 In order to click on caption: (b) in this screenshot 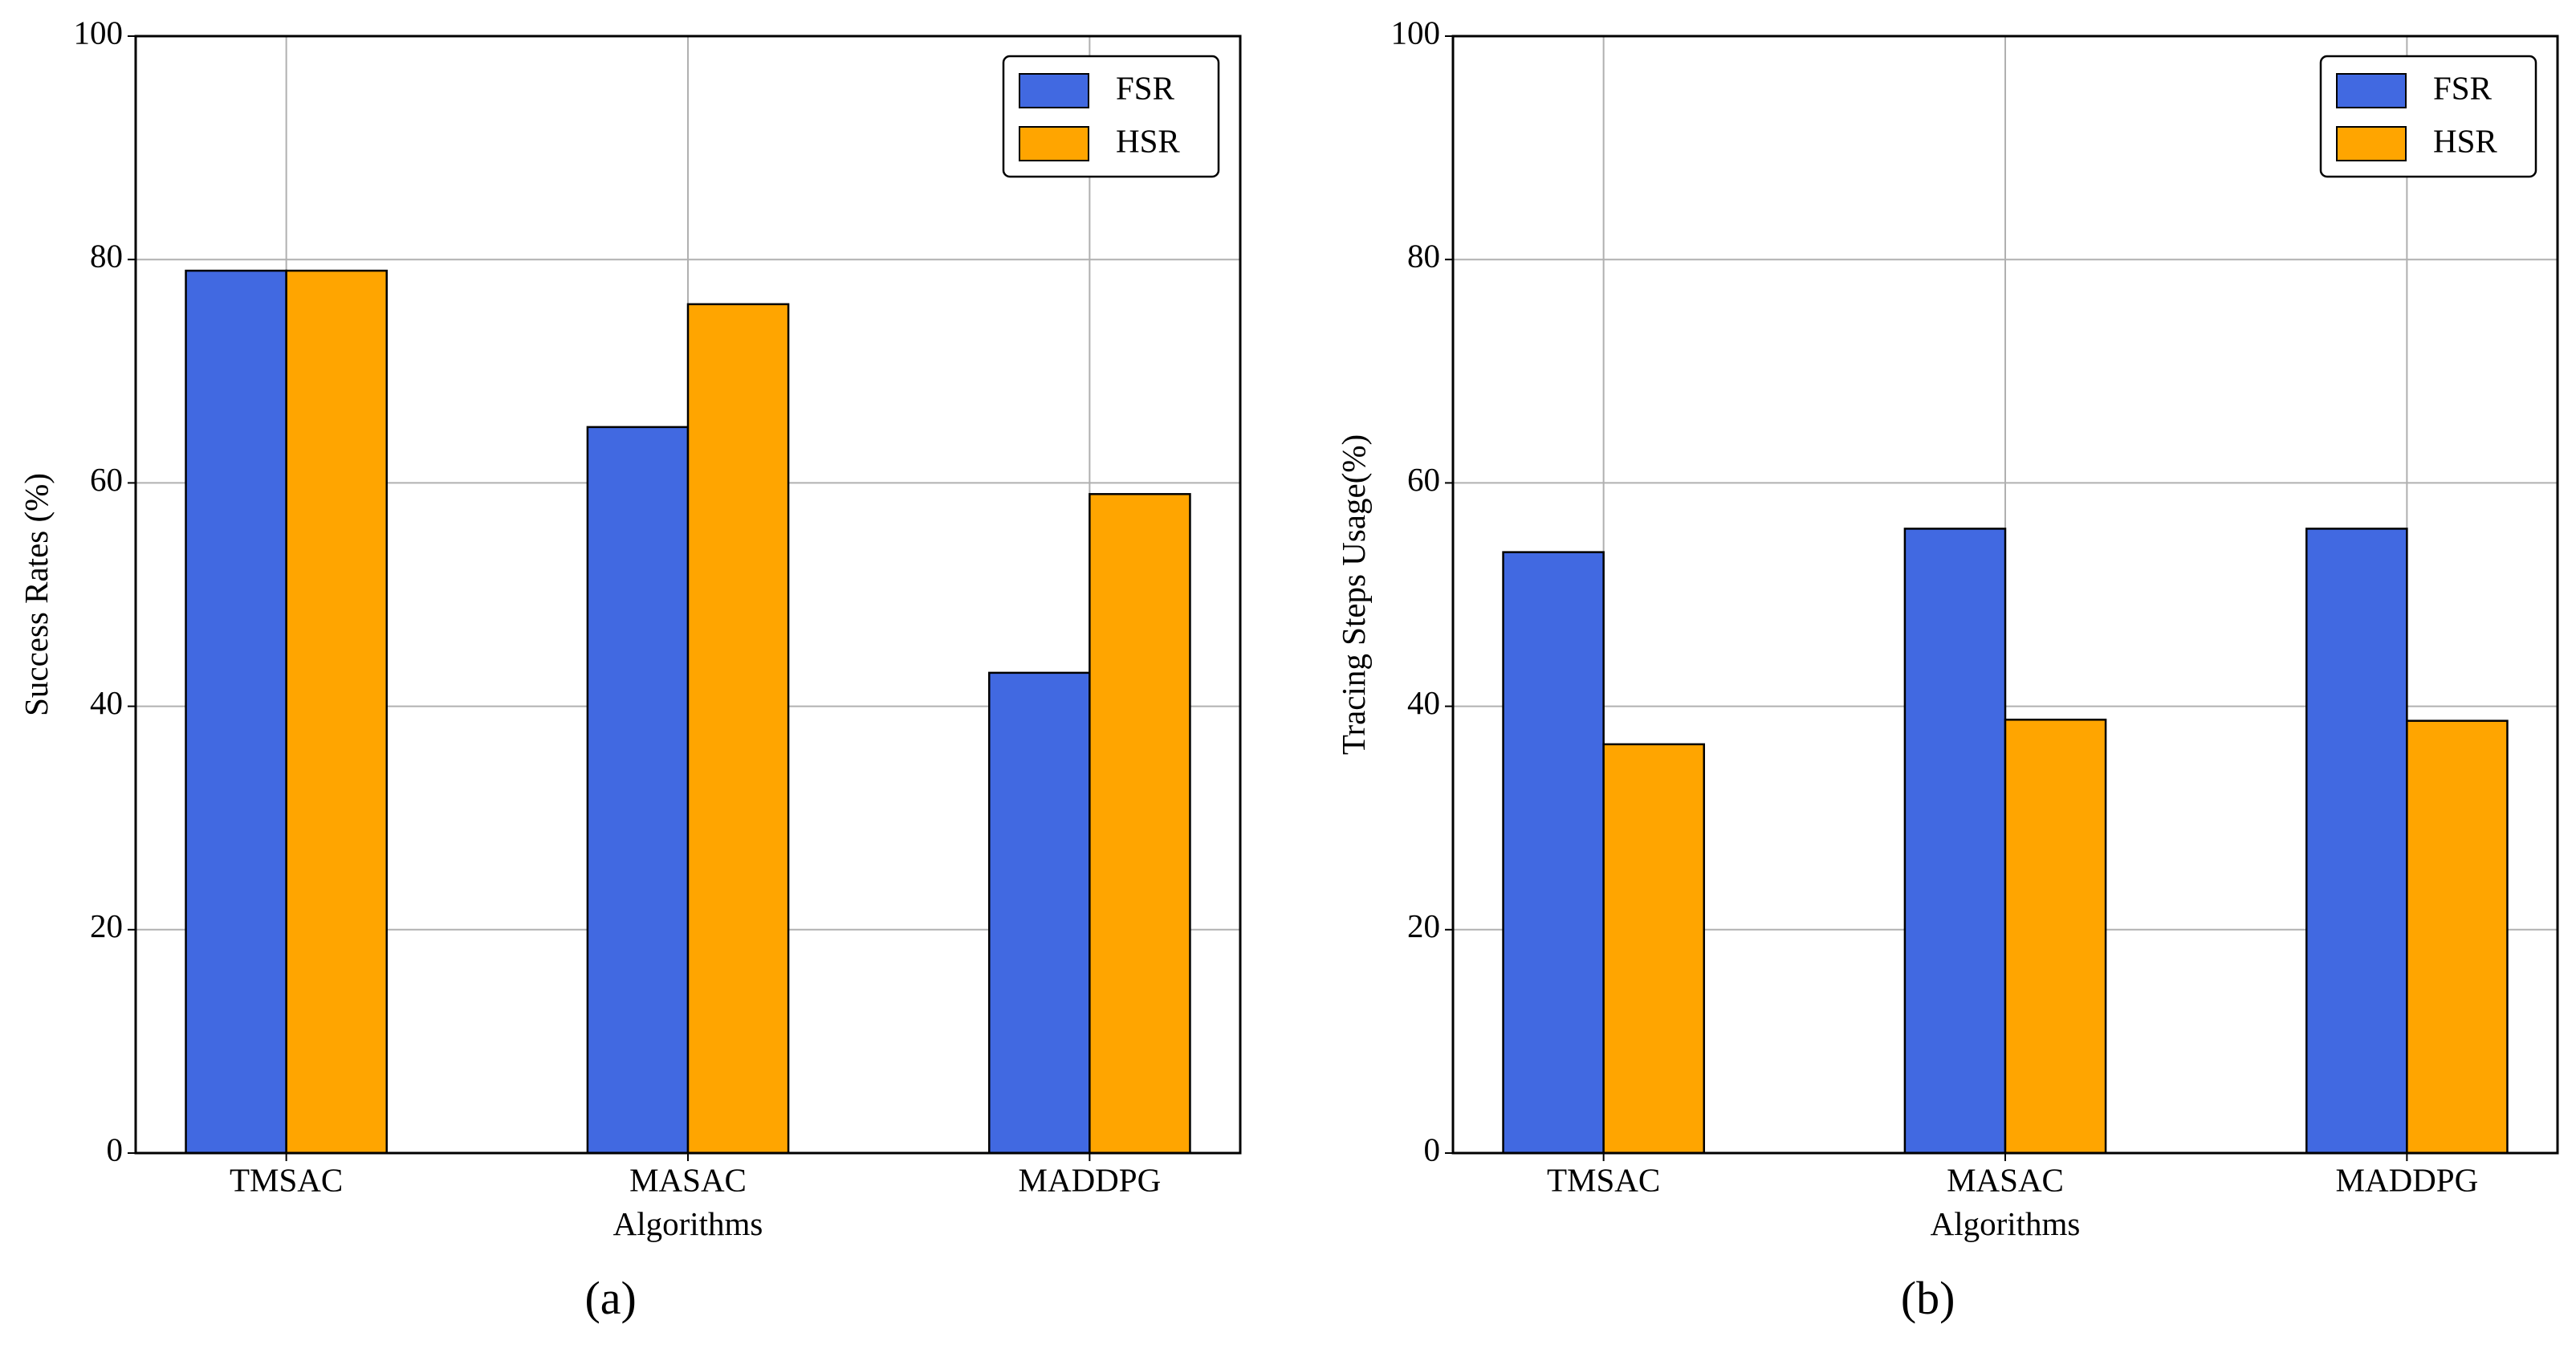, I will do `click(1928, 1298)`.